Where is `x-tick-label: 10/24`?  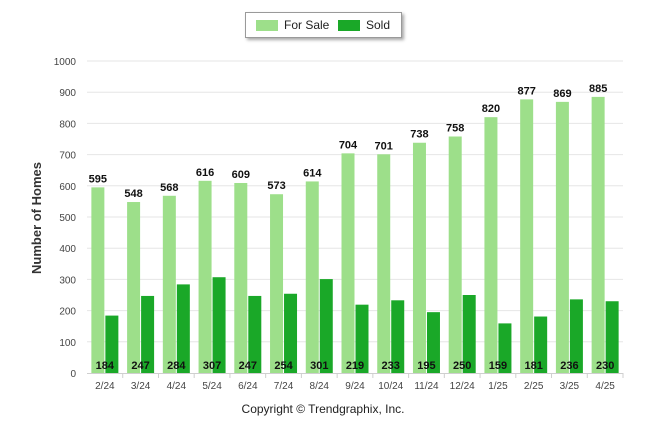
x-tick-label: 10/24 is located at coordinates (390, 386).